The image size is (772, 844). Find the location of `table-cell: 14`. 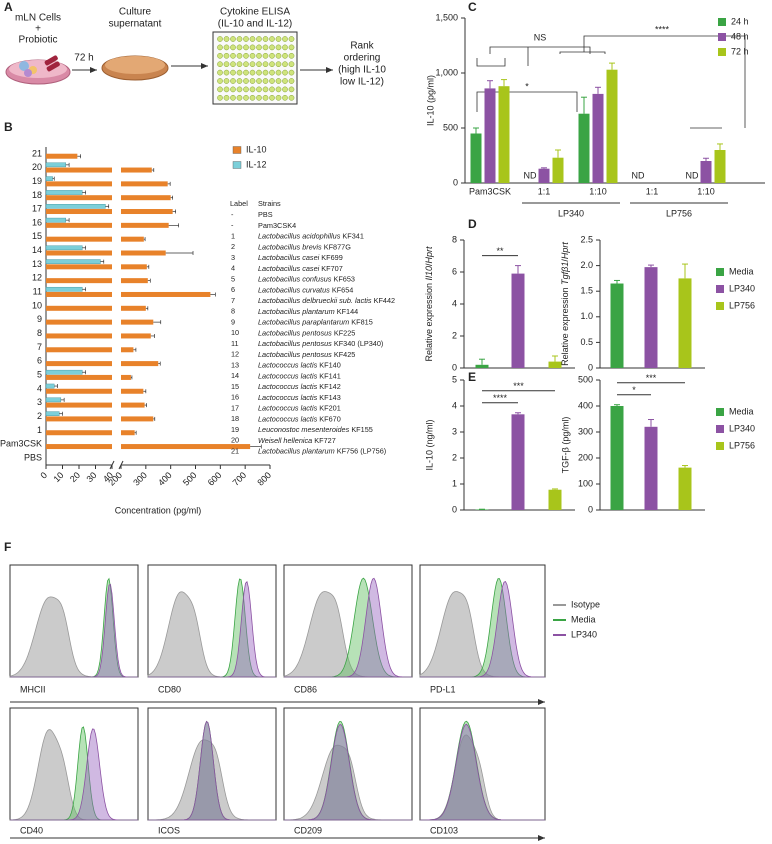

table-cell: 14 is located at coordinates (235, 375).